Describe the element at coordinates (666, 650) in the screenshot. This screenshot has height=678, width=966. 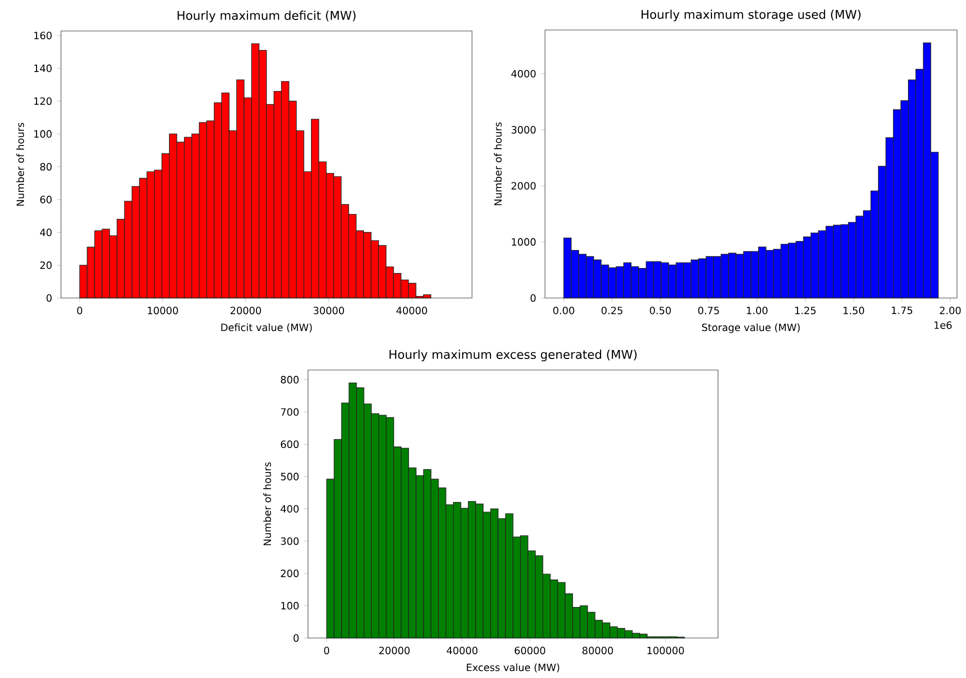
I see `x-tick-label: 100000` at that location.